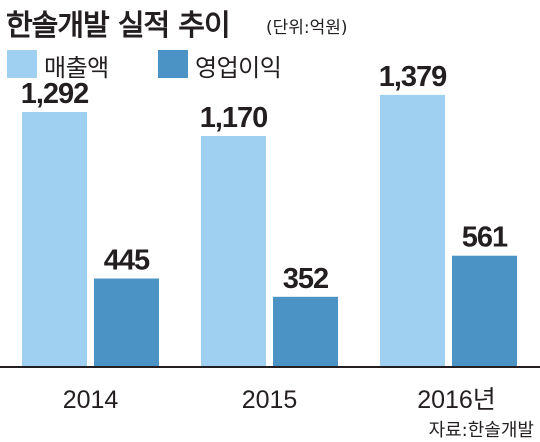 The width and height of the screenshot is (540, 442). Describe the element at coordinates (118, 25) in the screenshot. I see `chart-title: 한솔개발 실적 추이` at that location.